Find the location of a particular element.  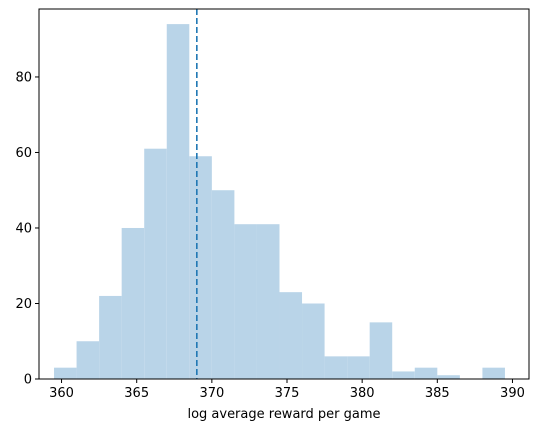

y-tick-label: 80 is located at coordinates (23, 77).